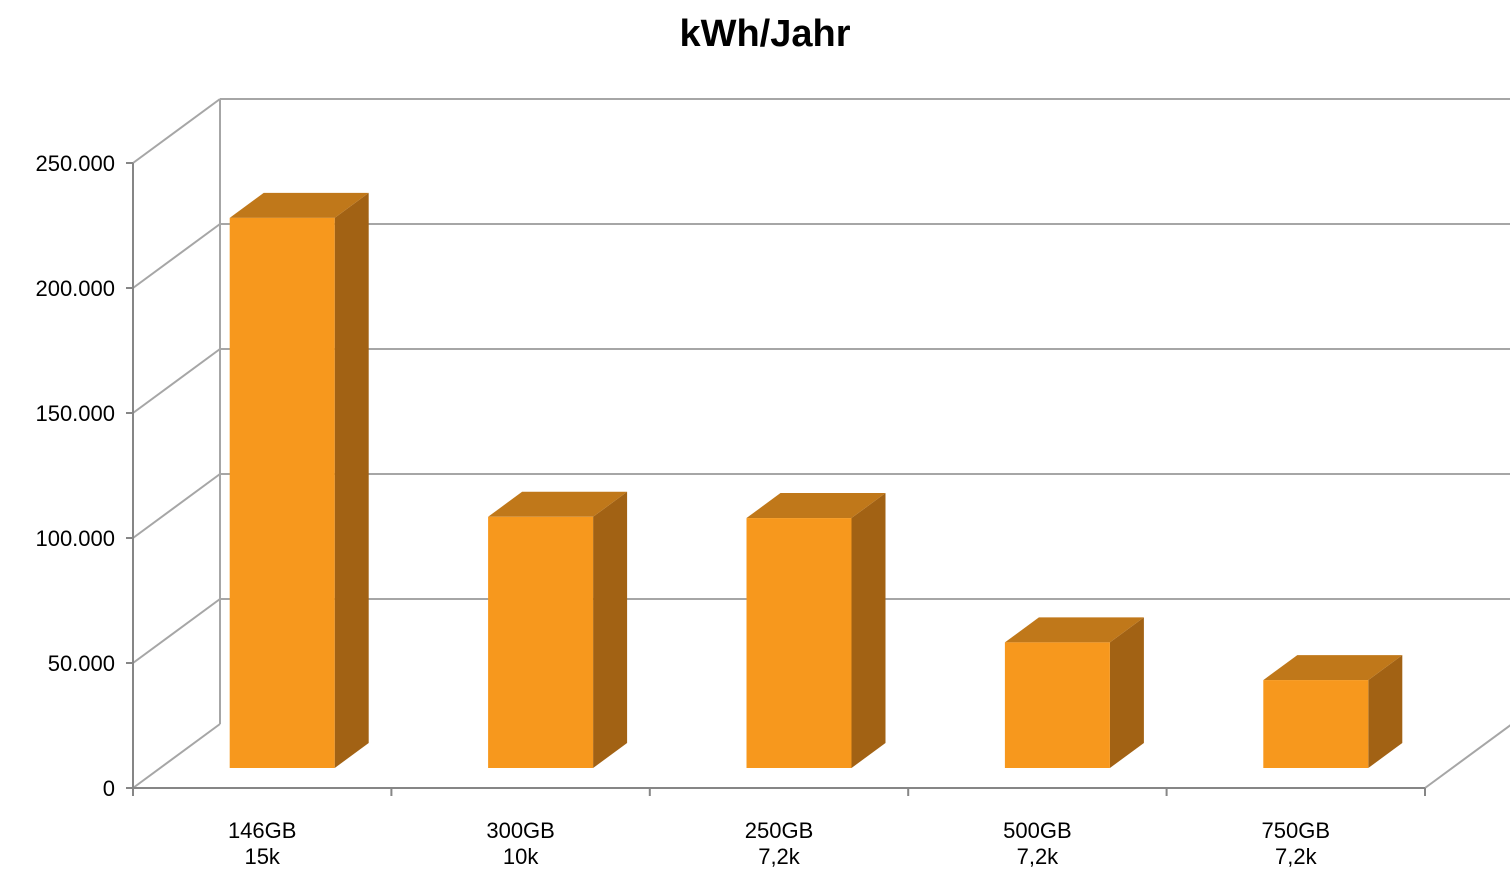  What do you see at coordinates (75, 538) in the screenshot?
I see `y-tick-label: 100.000` at bounding box center [75, 538].